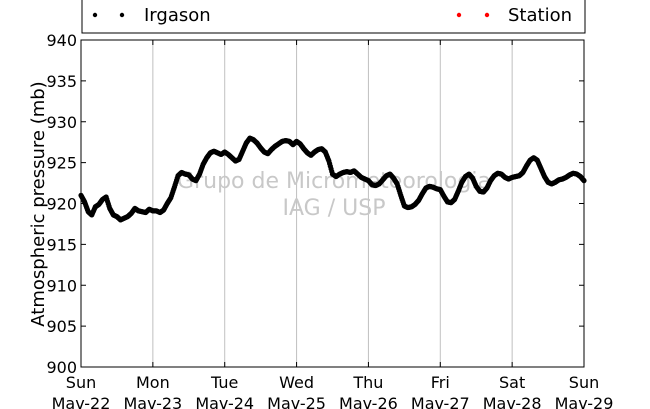 Image resolution: width=650 pixels, height=409 pixels. What do you see at coordinates (61, 326) in the screenshot?
I see `y-tick-label: 905` at bounding box center [61, 326].